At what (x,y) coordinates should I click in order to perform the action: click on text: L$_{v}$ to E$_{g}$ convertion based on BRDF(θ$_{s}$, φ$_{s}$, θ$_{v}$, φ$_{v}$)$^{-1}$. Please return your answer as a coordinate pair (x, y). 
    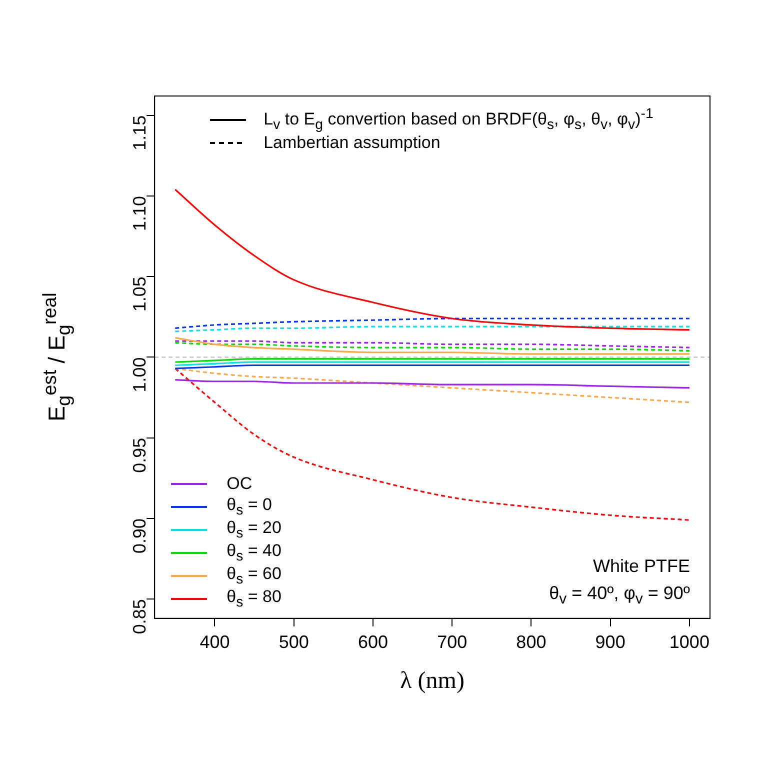
    Looking at the image, I should click on (459, 120).